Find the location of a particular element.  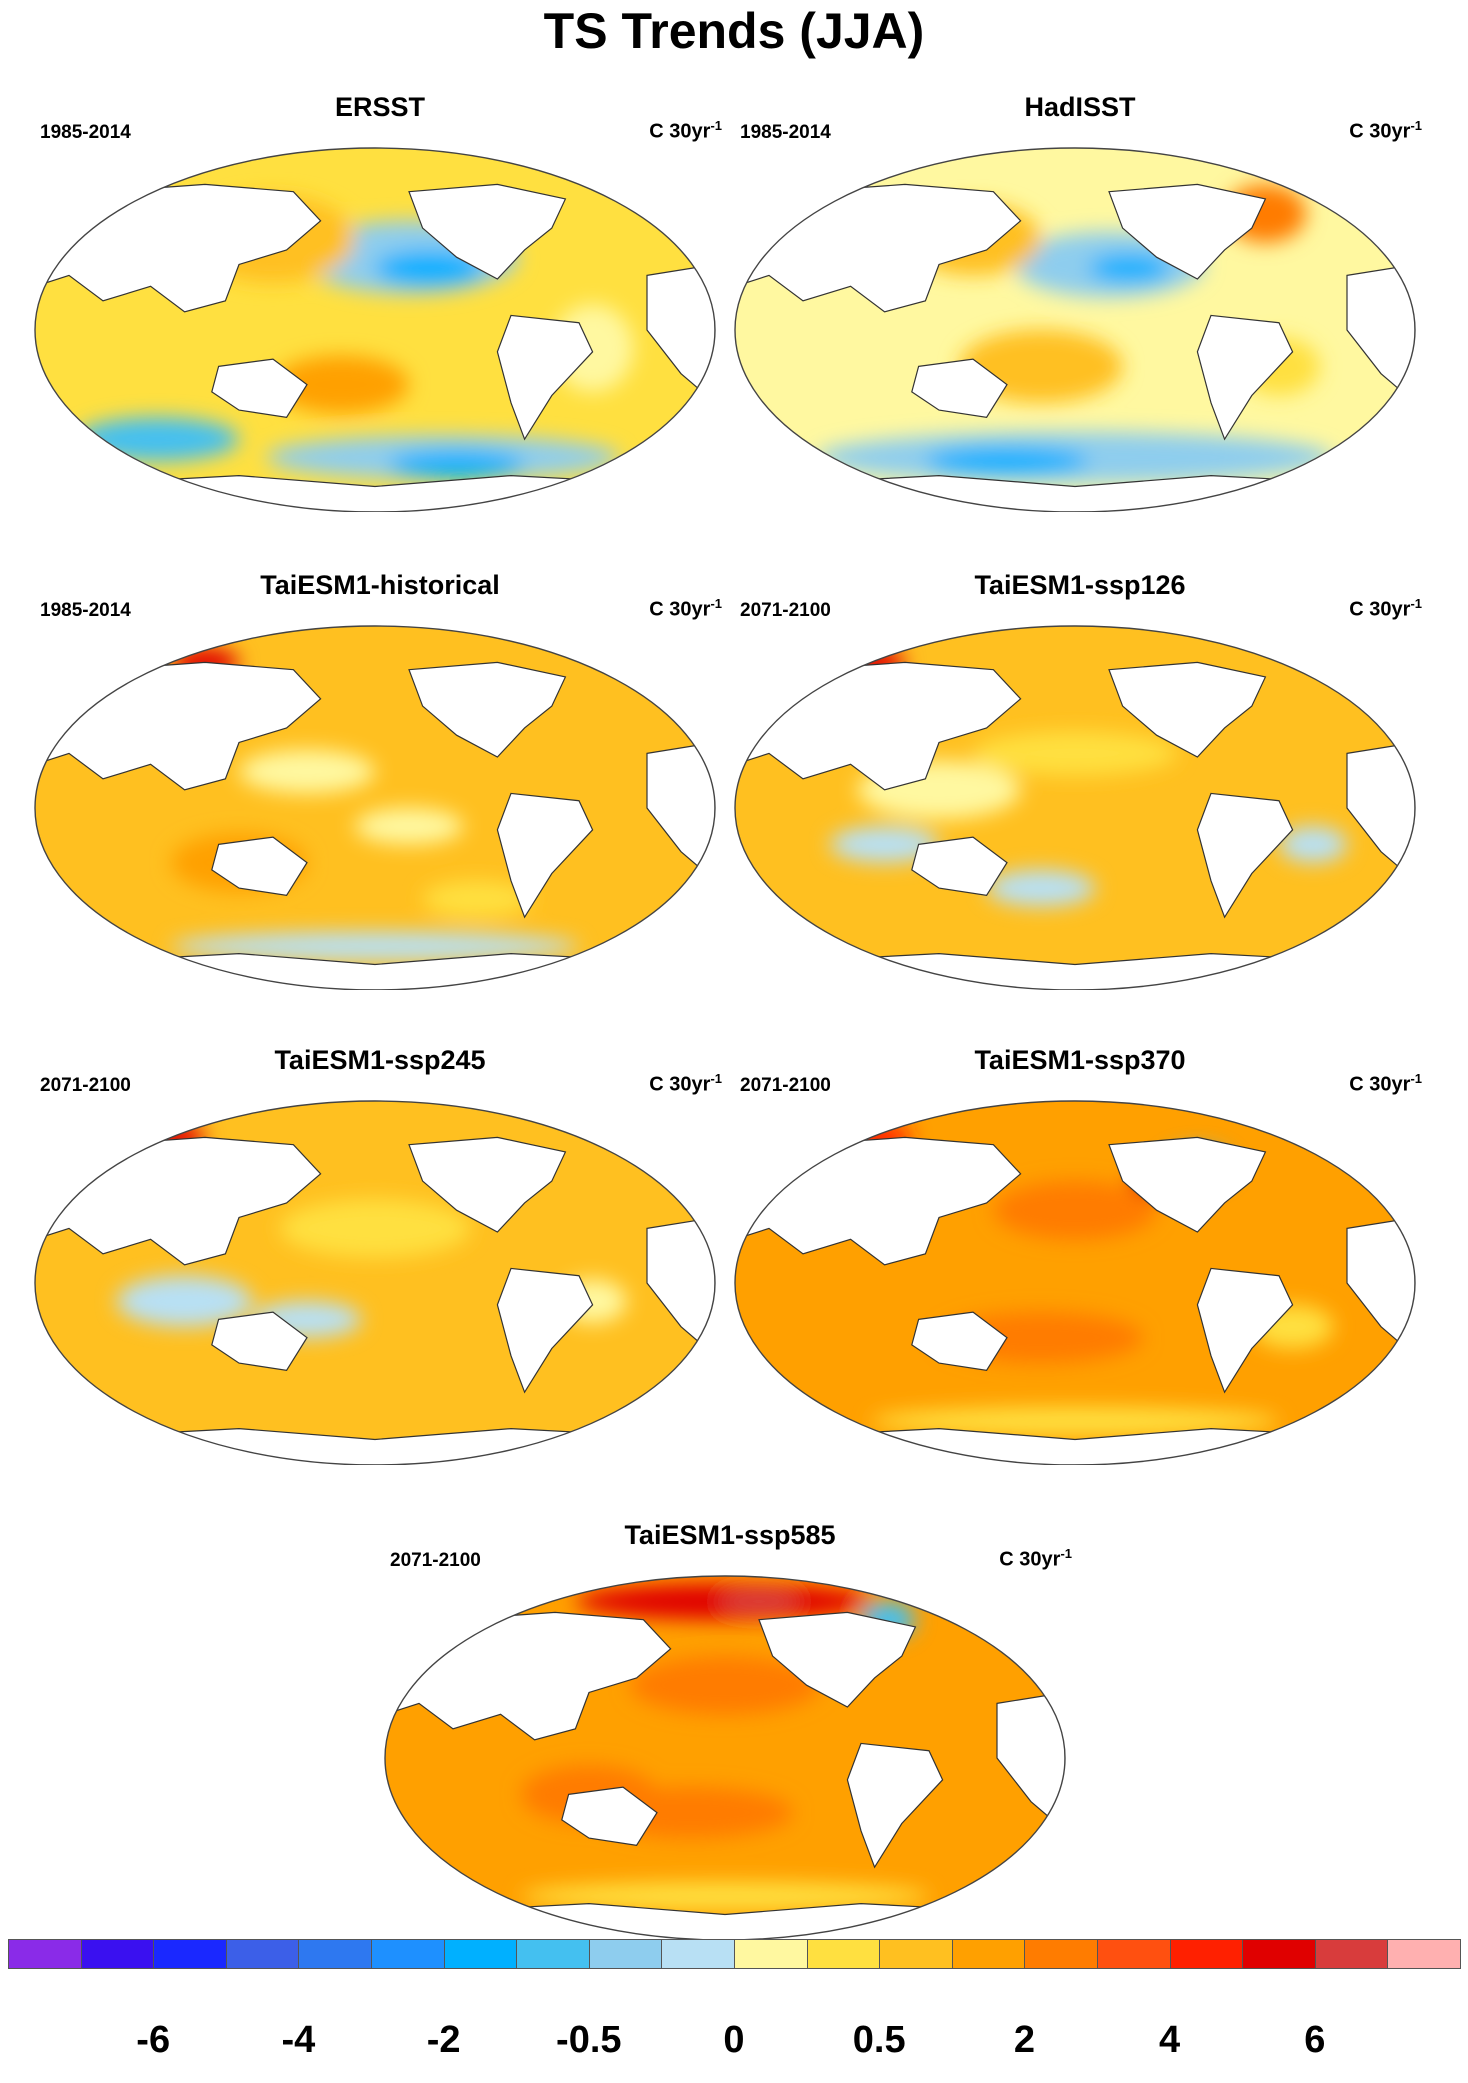

map-panel-ssp585: TaiESM1-ssp585 2071-2100 C 30yr-1 is located at coordinates (730, 1747).